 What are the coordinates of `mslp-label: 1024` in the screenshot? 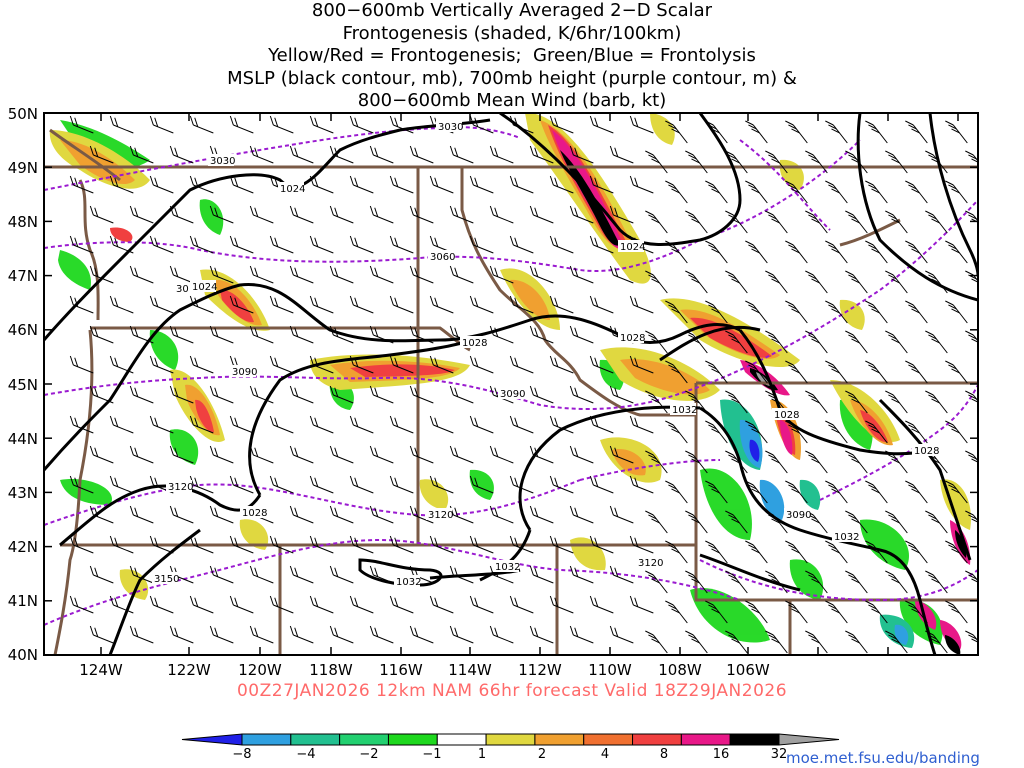 It's located at (203, 286).